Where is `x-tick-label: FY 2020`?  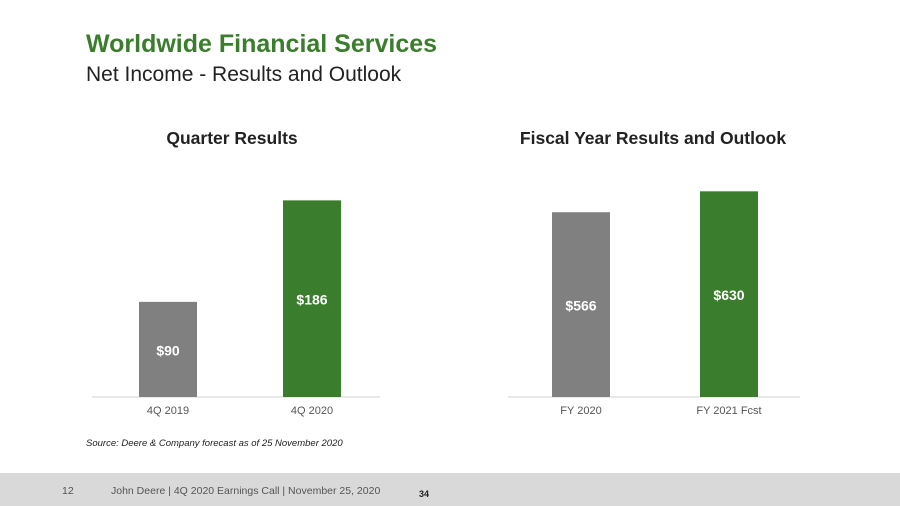
x-tick-label: FY 2020 is located at coordinates (580, 411).